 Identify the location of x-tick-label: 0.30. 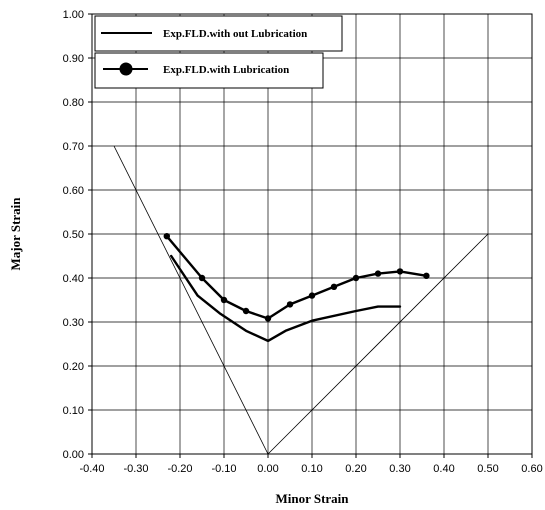
(399, 469).